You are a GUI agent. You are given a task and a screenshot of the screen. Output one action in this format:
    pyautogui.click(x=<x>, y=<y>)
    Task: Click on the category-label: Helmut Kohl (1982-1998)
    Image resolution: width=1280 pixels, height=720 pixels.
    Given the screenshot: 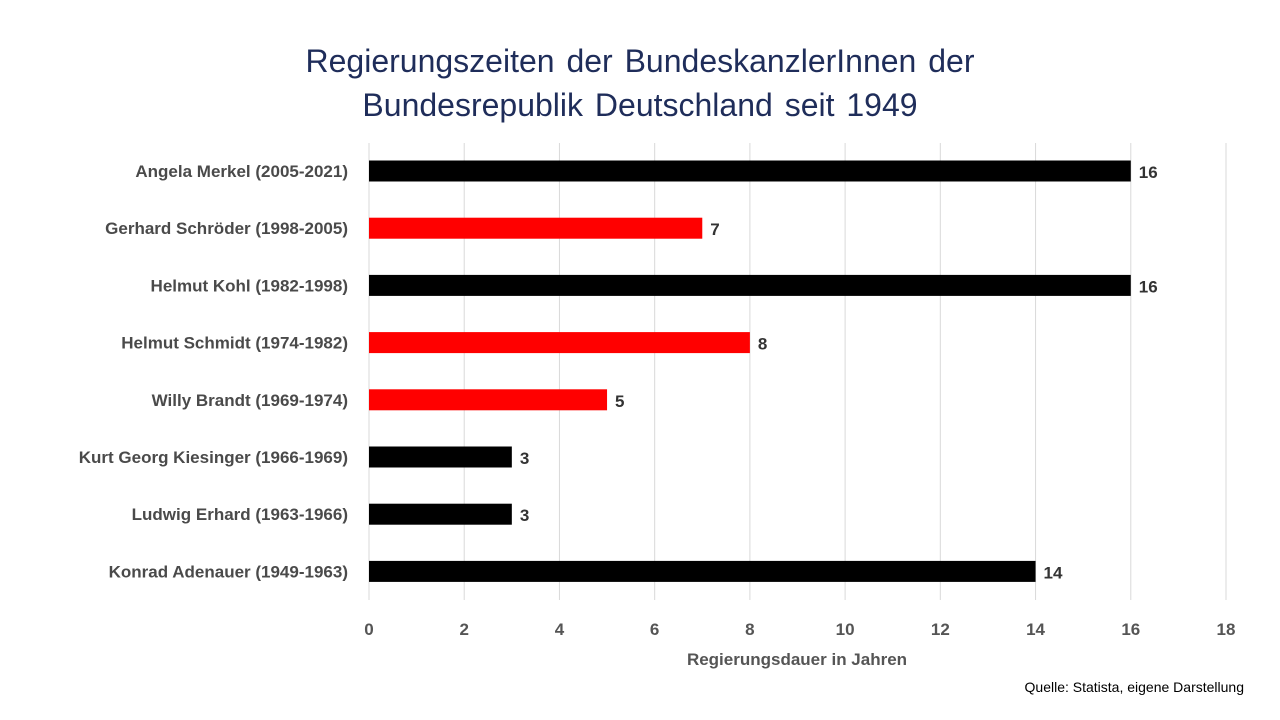 What is the action you would take?
    pyautogui.click(x=249, y=285)
    